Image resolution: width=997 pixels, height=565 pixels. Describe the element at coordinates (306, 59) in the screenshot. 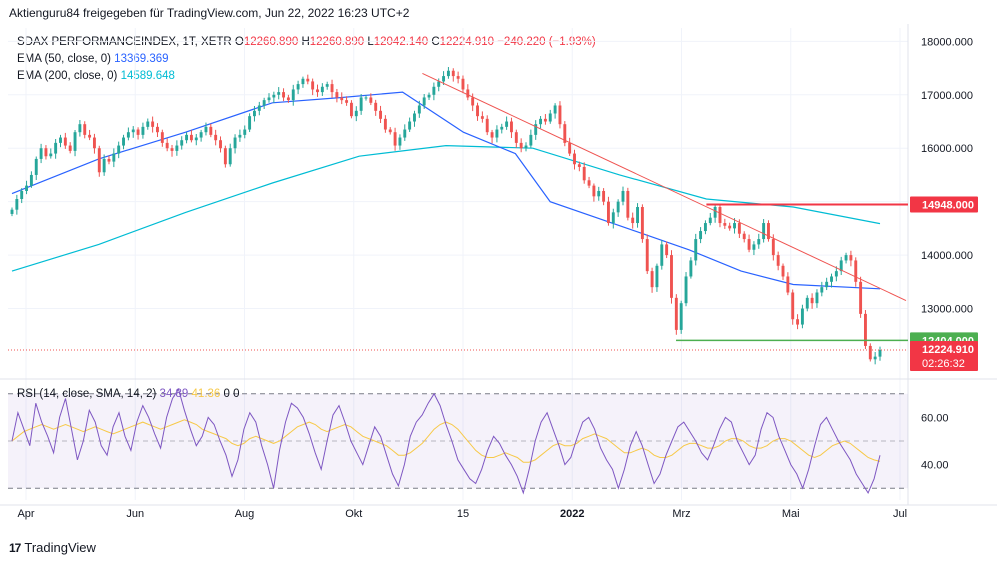

I see `ema50-row: EMA (50, close, 0) 13369.369` at that location.